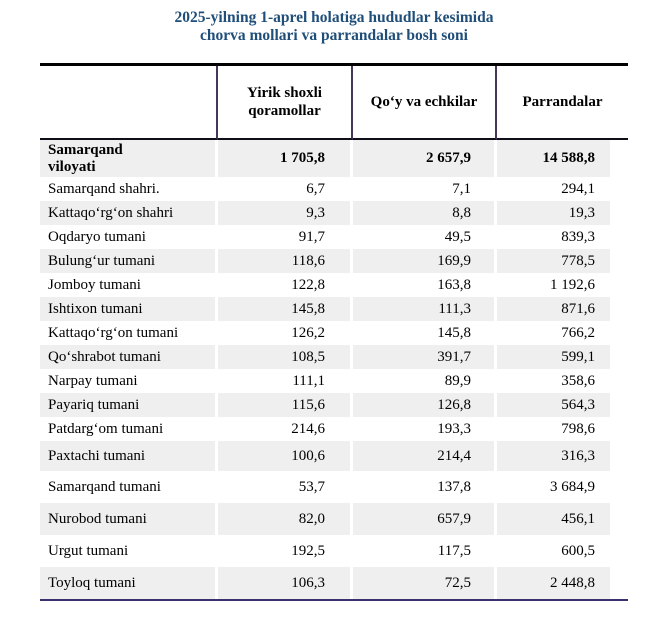 The height and width of the screenshot is (627, 659). I want to click on table-row: Samarqand viloyati 1 705,8 2 657,9 14 588,8, so click(334, 158).